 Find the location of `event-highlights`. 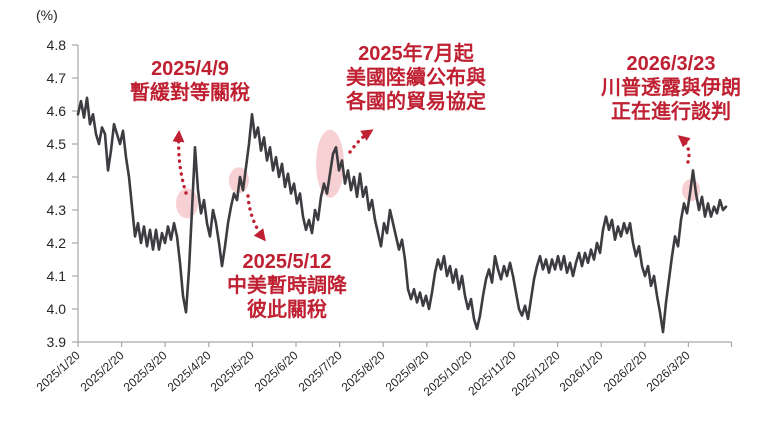

event-highlights is located at coordinates (438, 174).